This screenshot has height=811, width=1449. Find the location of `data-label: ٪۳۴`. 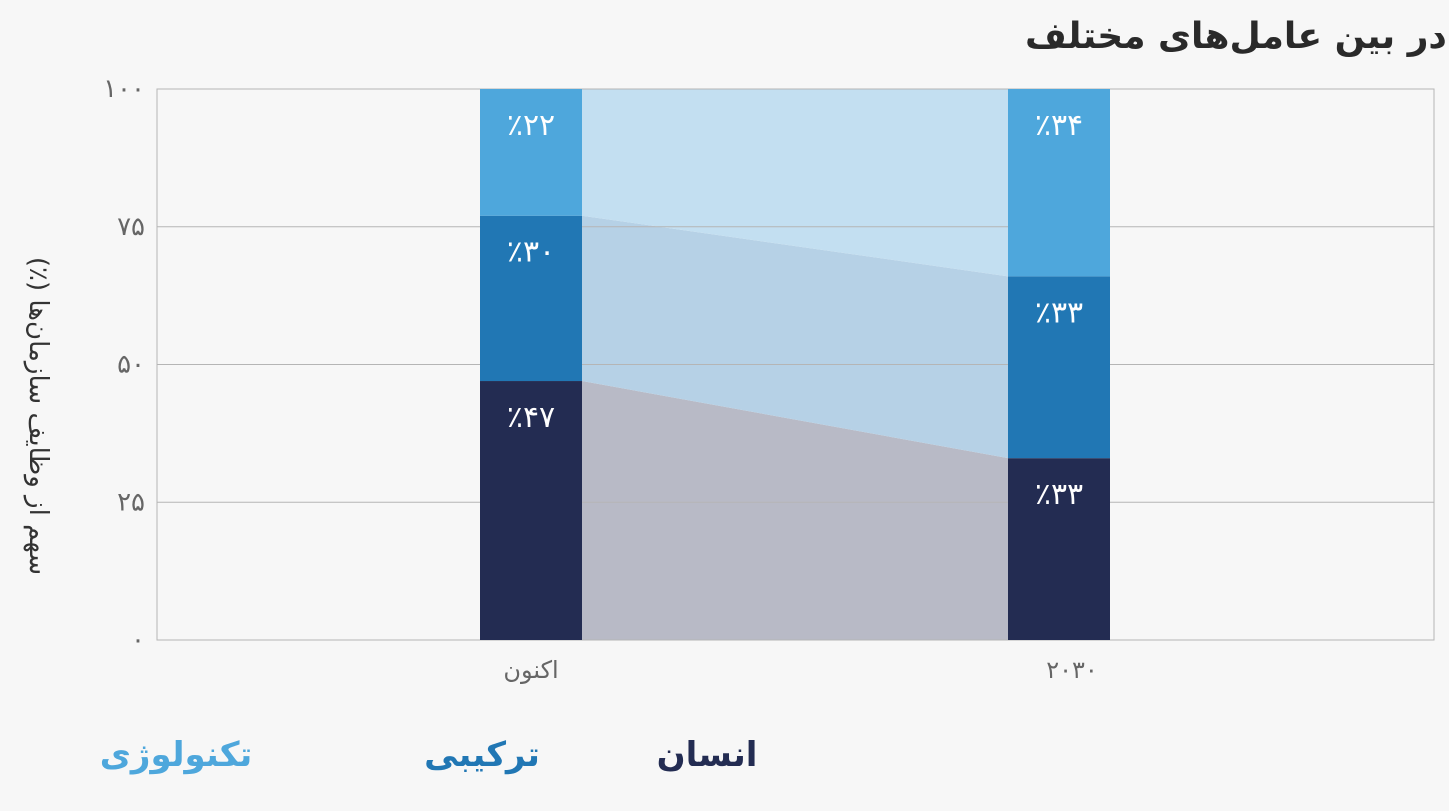

data-label: ٪۳۴ is located at coordinates (1059, 125).